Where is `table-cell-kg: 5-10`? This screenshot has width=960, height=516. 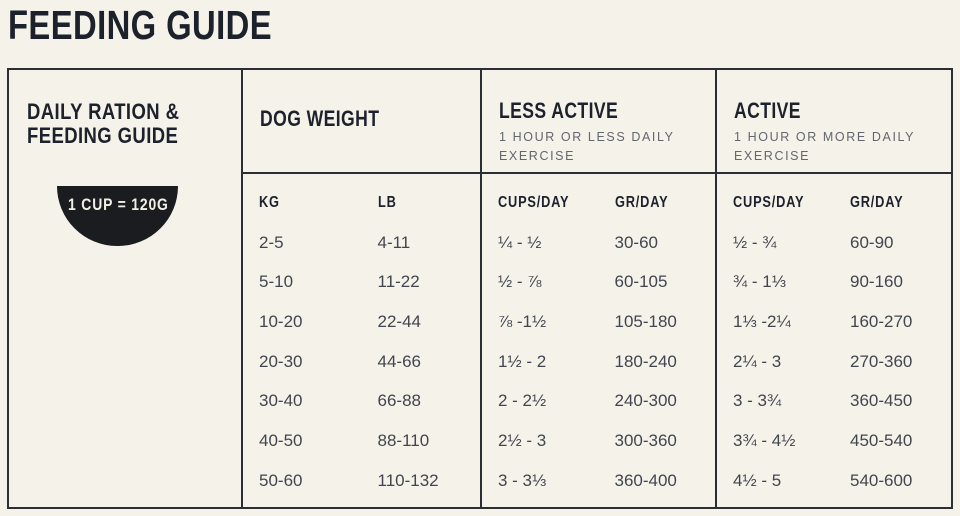
table-cell-kg: 5-10 is located at coordinates (276, 282).